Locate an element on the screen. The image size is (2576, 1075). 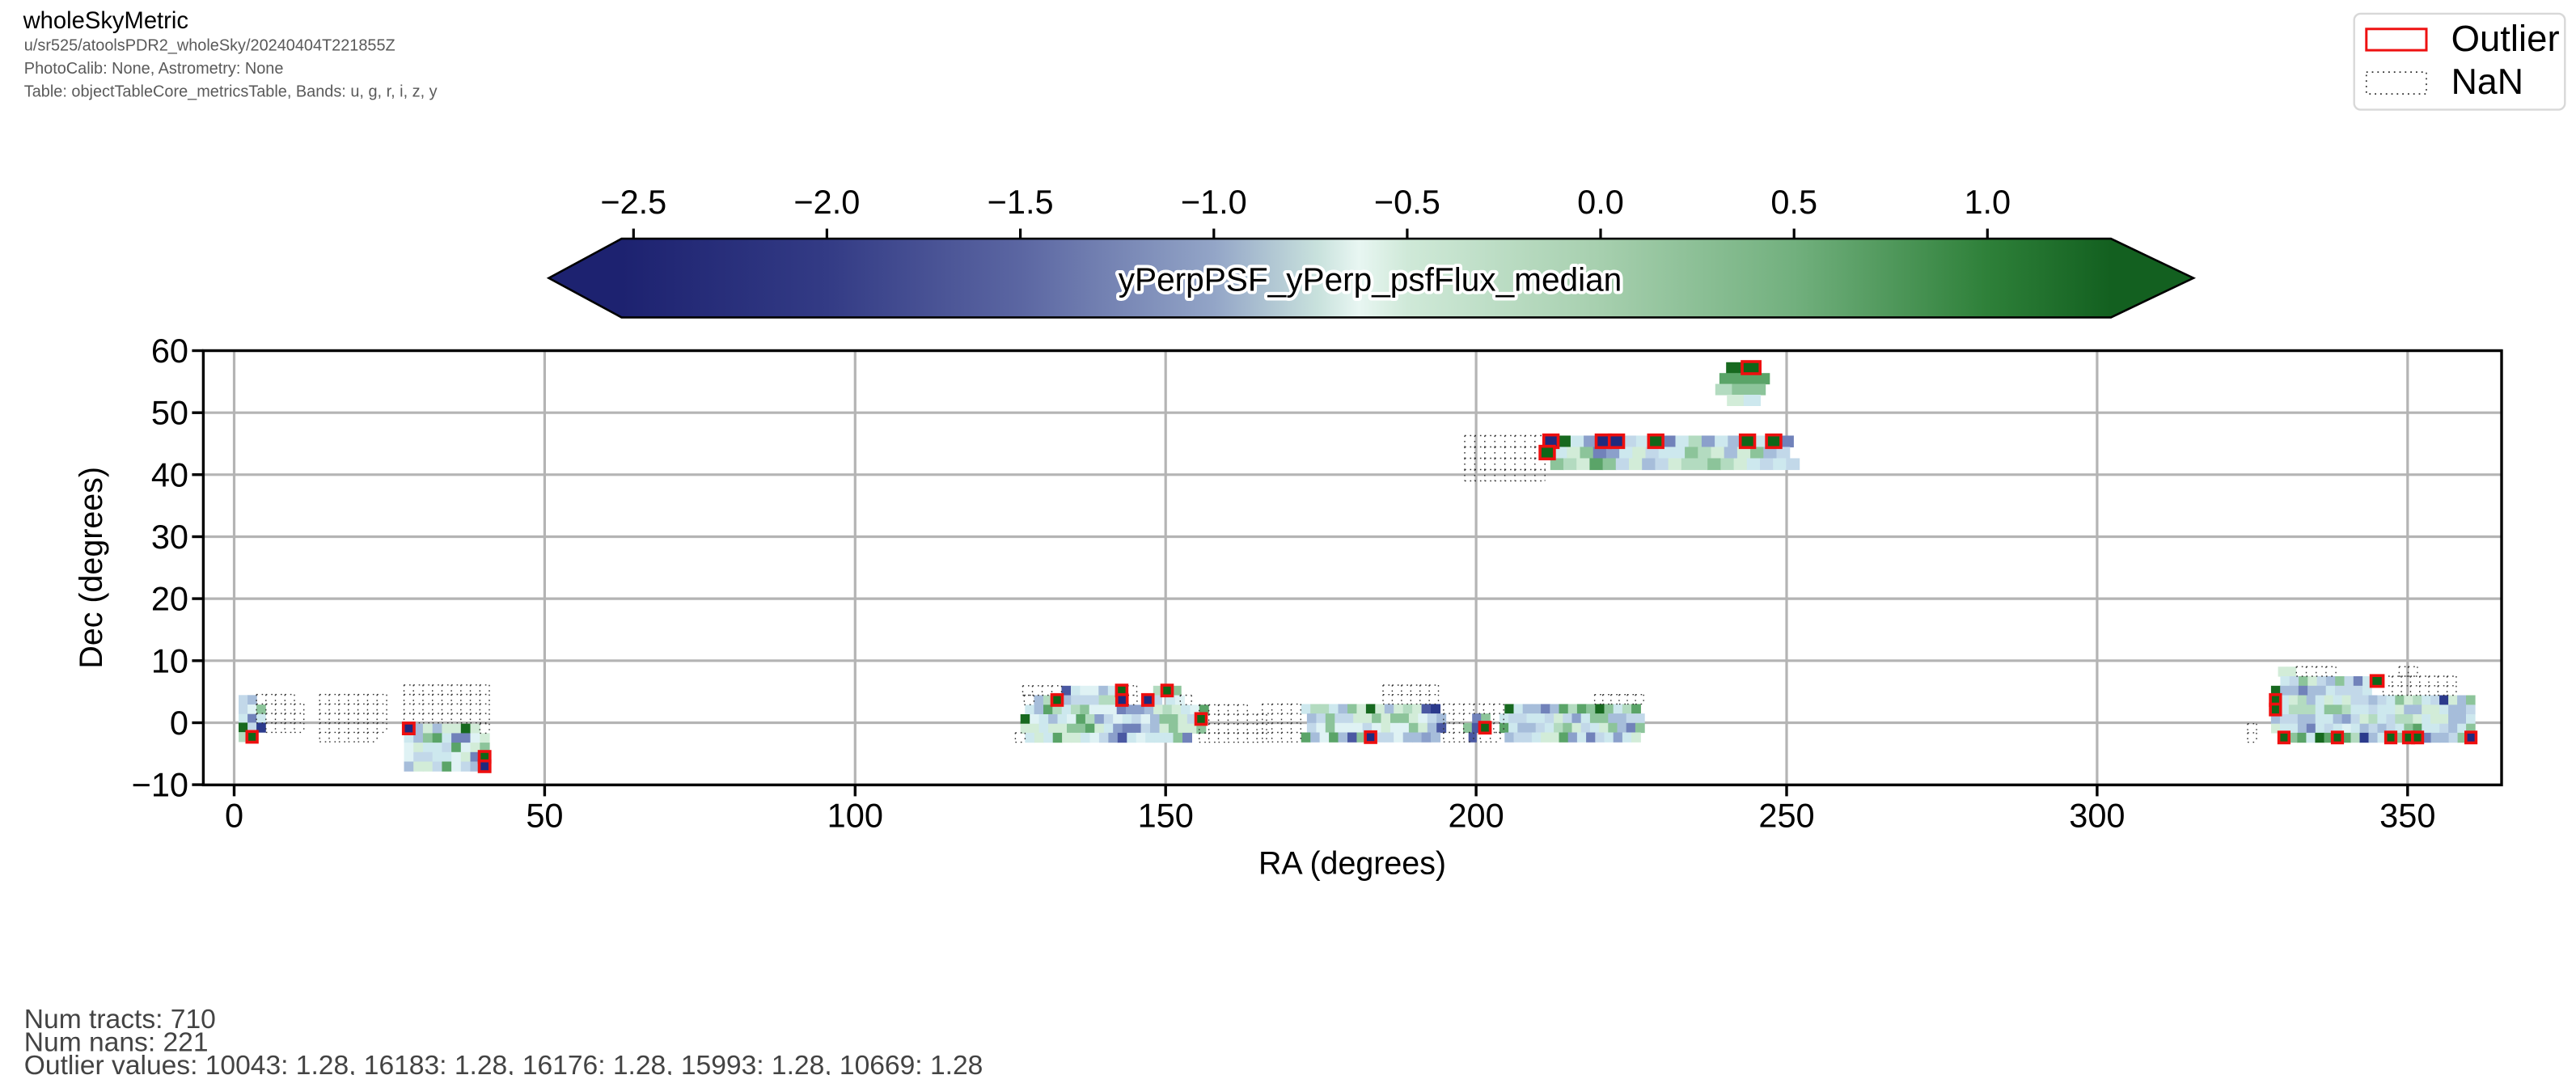
svg-text: 0.0 is located at coordinates (1601, 202).